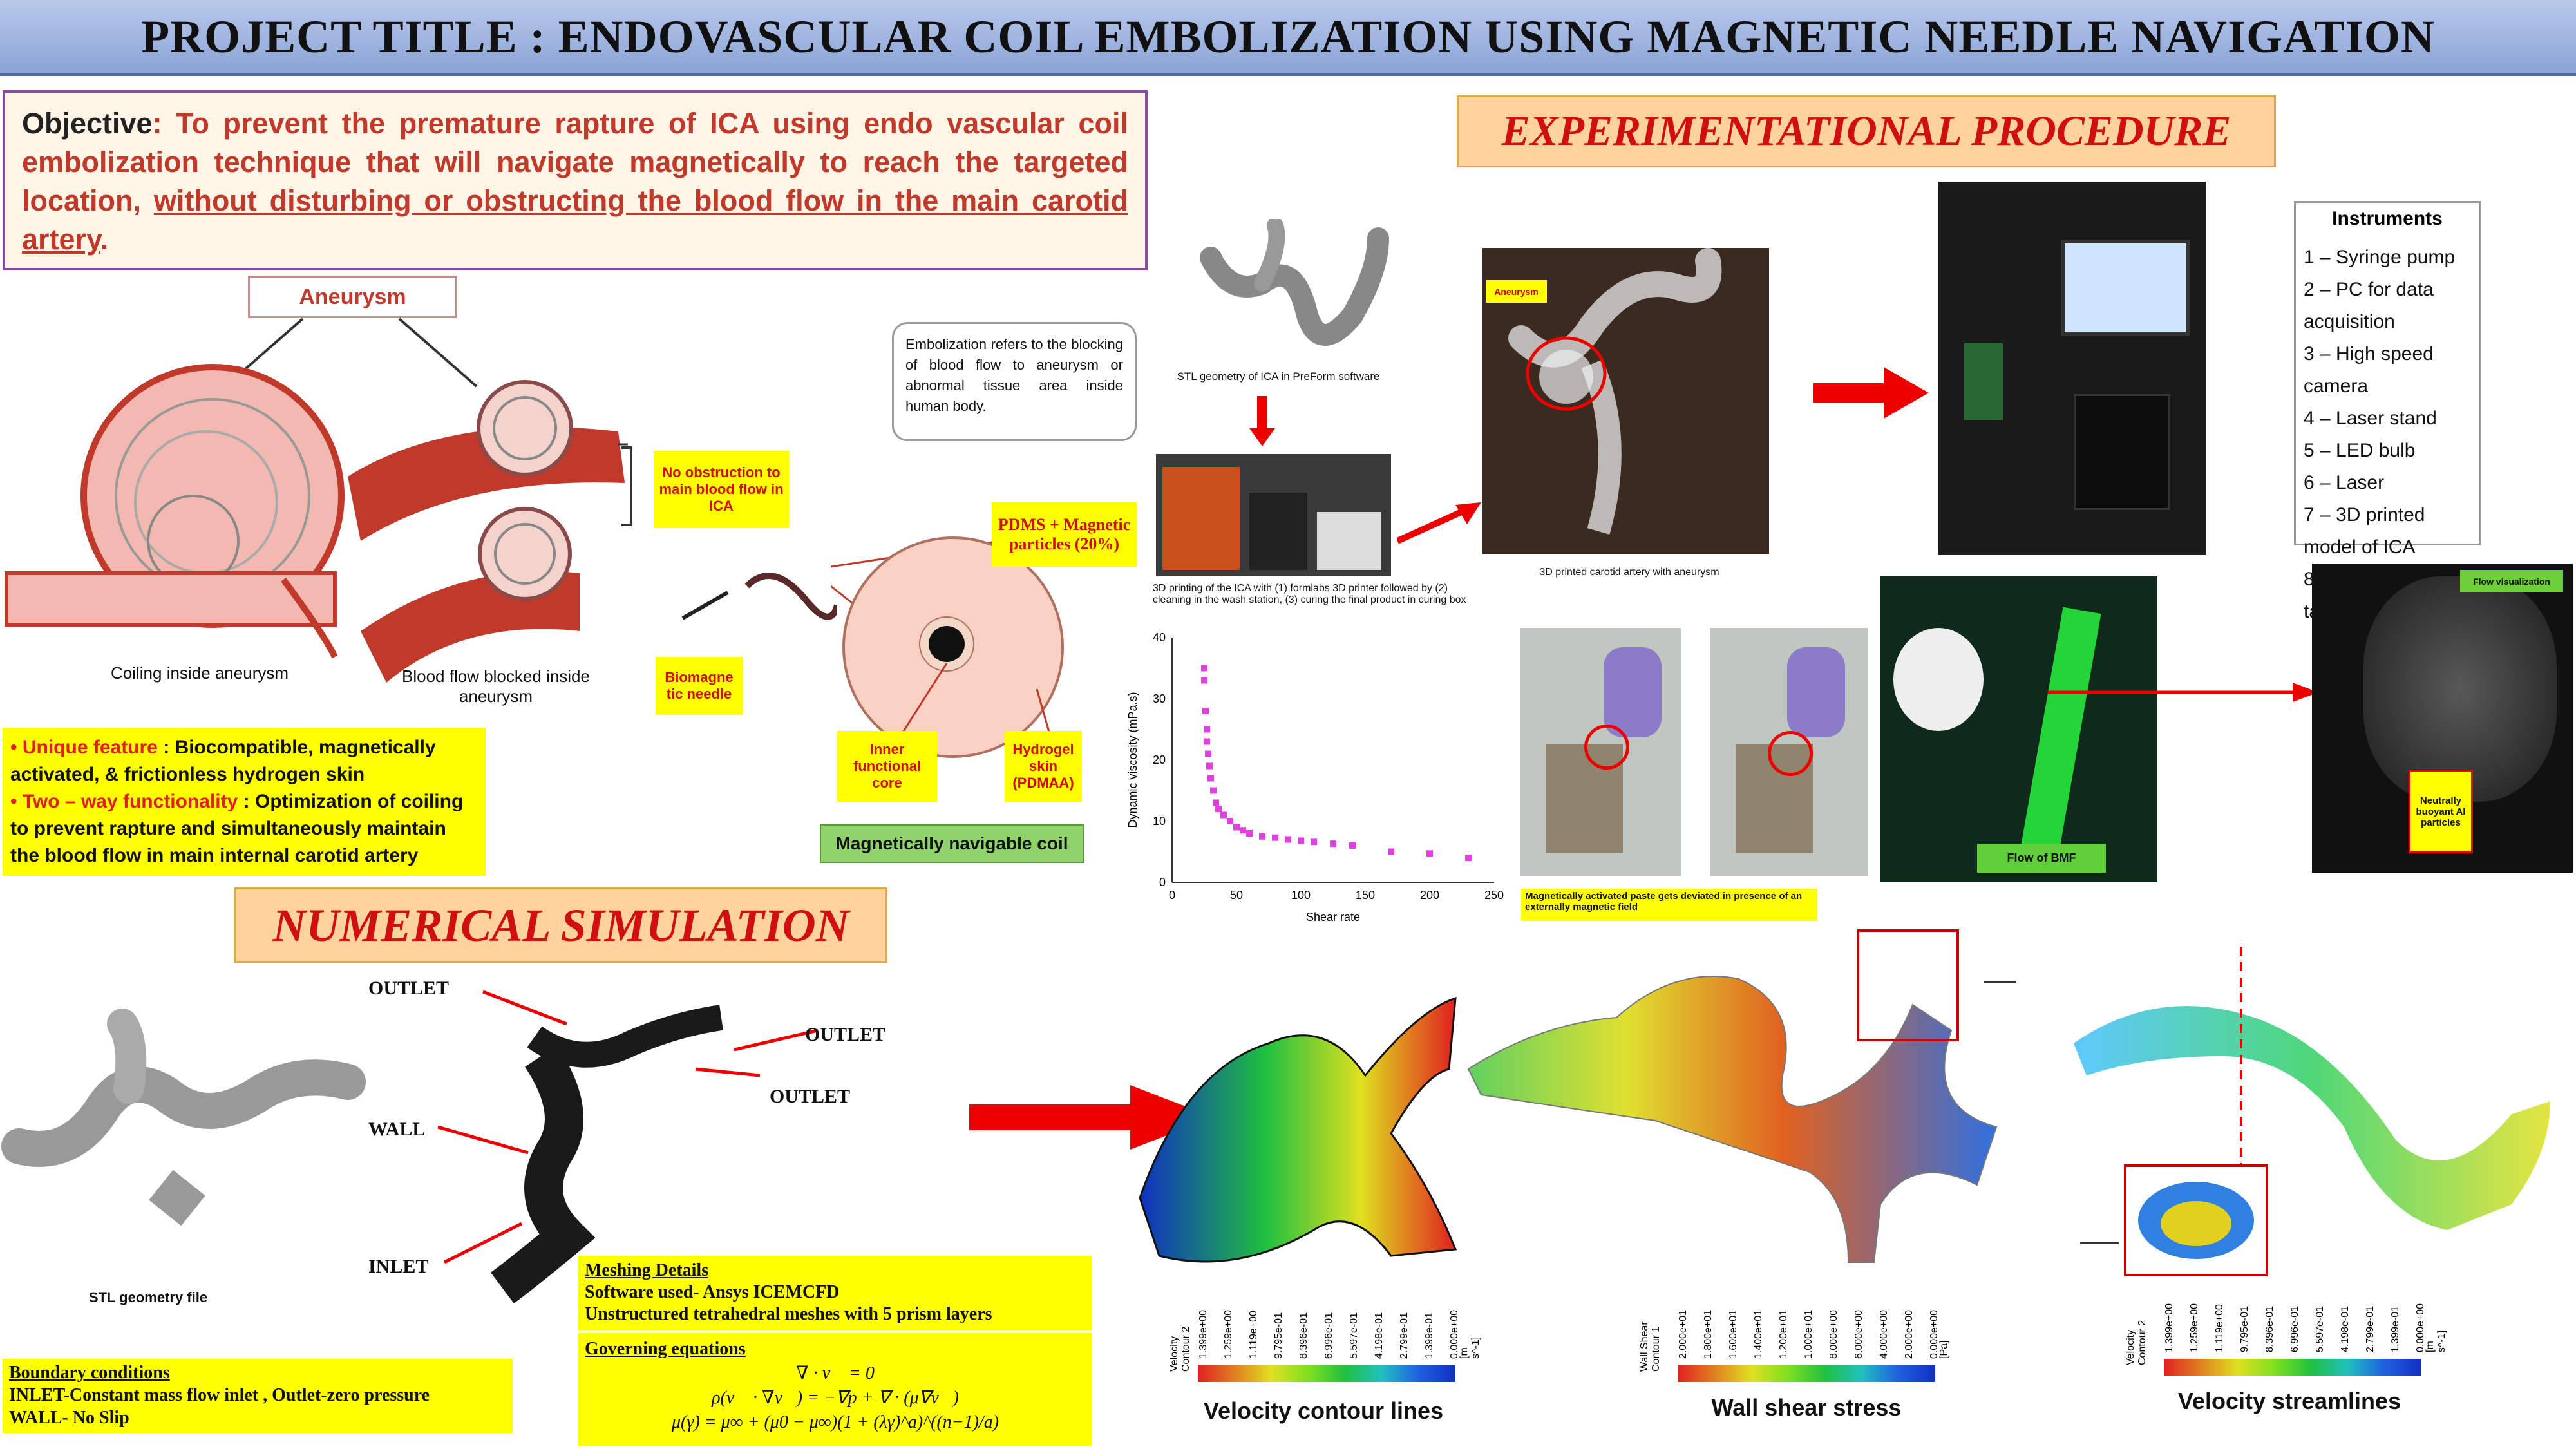 The width and height of the screenshot is (2576, 1449). What do you see at coordinates (2018, 729) in the screenshot?
I see `bmf-flow-photo: Flow of BMF` at bounding box center [2018, 729].